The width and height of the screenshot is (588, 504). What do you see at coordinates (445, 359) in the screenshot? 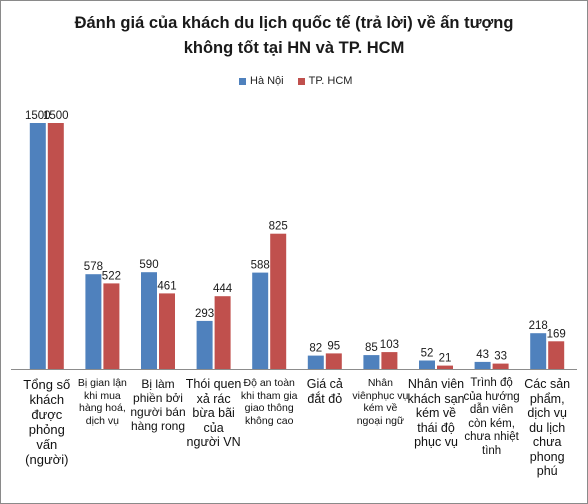
I see `data-label-hcm-7: 21` at bounding box center [445, 359].